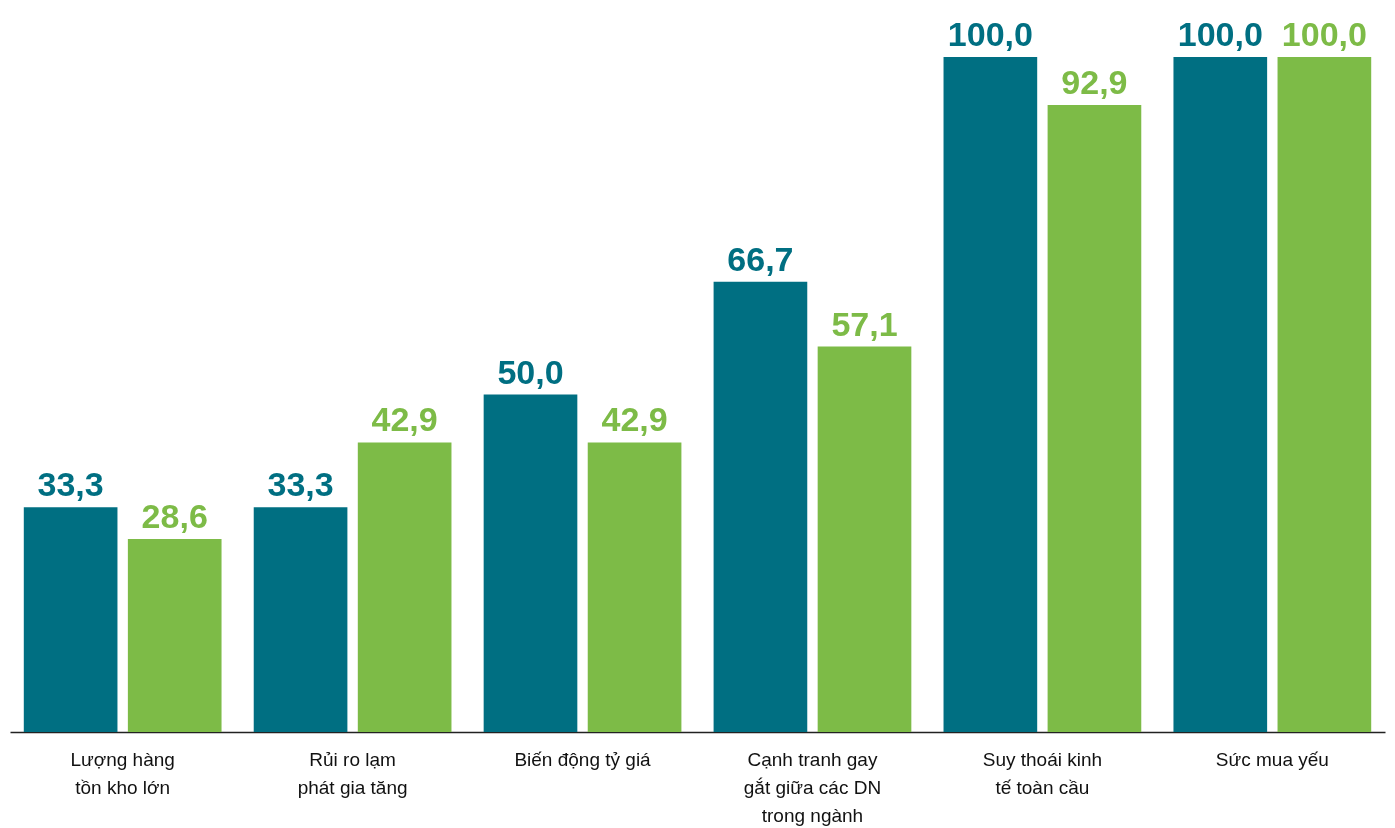 The width and height of the screenshot is (1395, 828). I want to click on data-label: 50,0, so click(530, 371).